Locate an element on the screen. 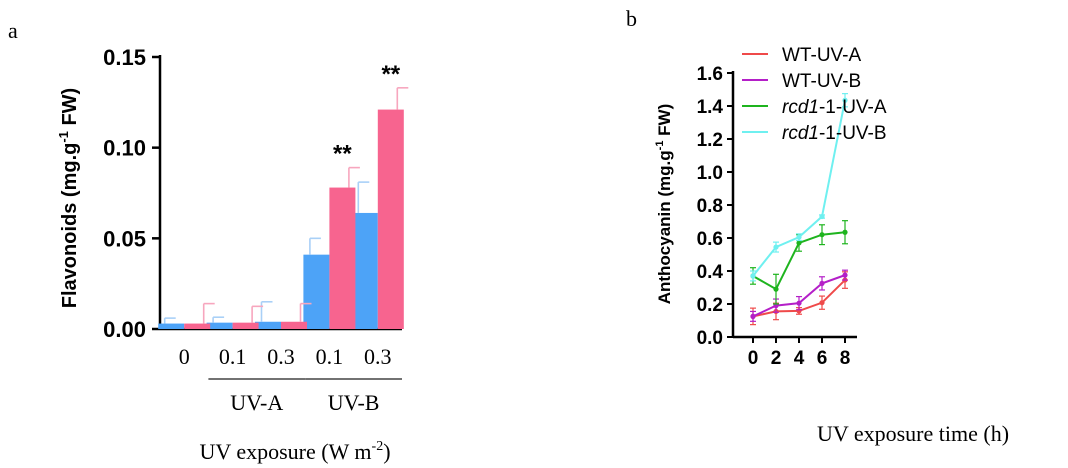  y-tick-label: 1.0 is located at coordinates (710, 173).